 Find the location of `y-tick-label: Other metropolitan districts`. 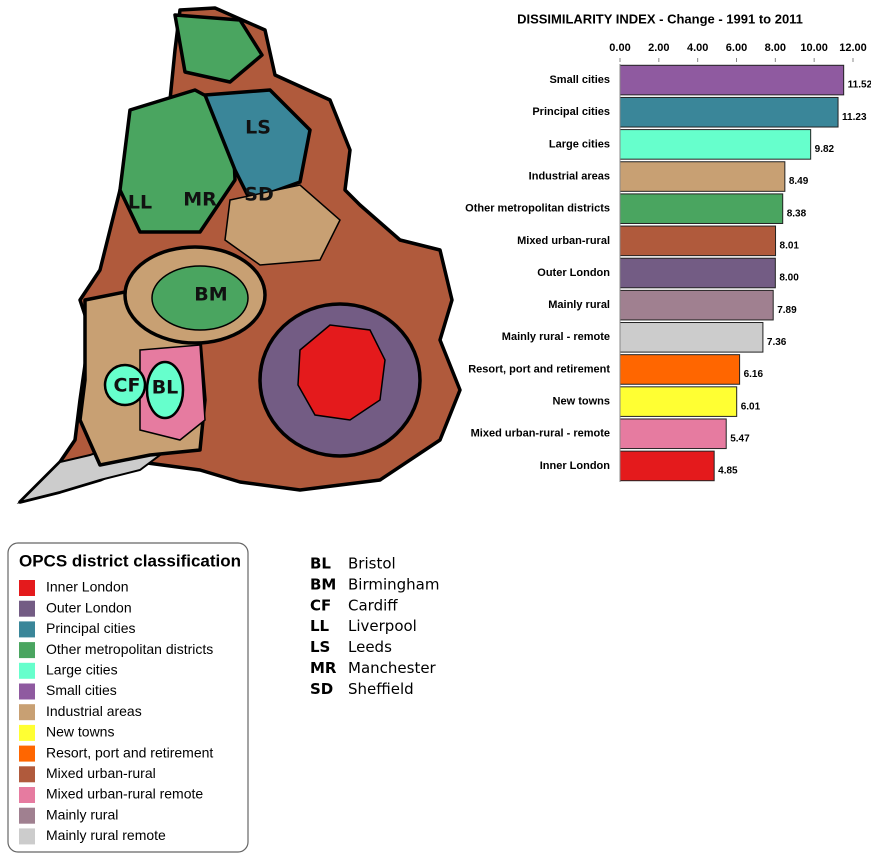

y-tick-label: Other metropolitan districts is located at coordinates (537, 209).